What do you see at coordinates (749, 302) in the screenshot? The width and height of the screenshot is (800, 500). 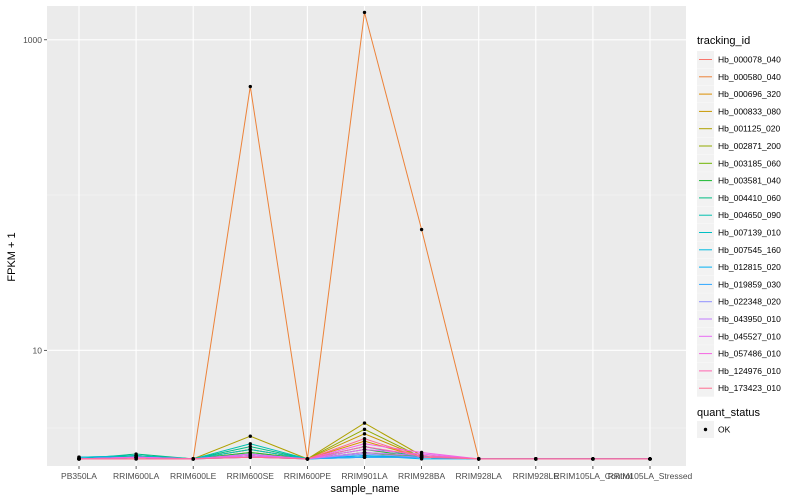 I see `legend-label: Hb_022348_020` at bounding box center [749, 302].